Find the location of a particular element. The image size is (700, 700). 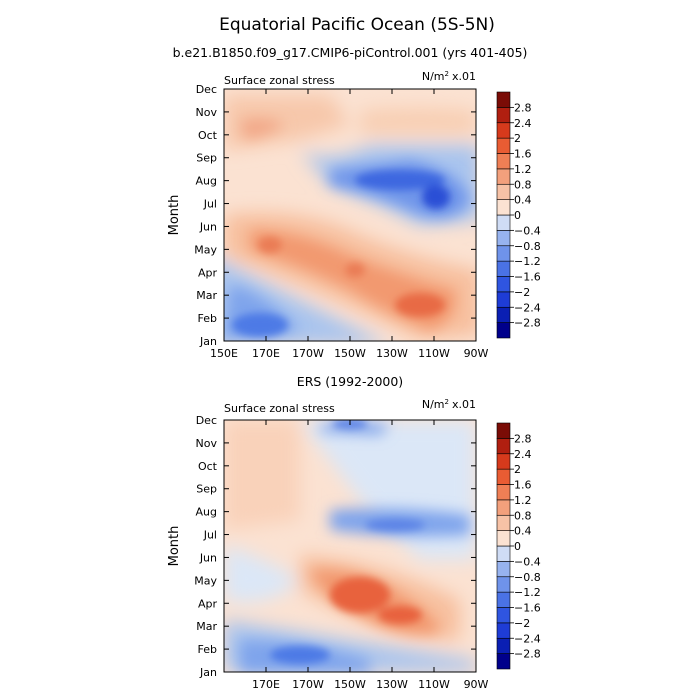

bottom-panel-left-label: Surface zonal stress is located at coordinates (279, 408).